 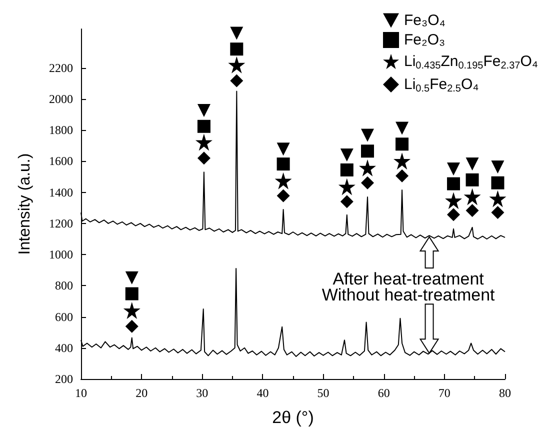 I want to click on legend-label: Fe₃O₄, so click(x=425, y=20).